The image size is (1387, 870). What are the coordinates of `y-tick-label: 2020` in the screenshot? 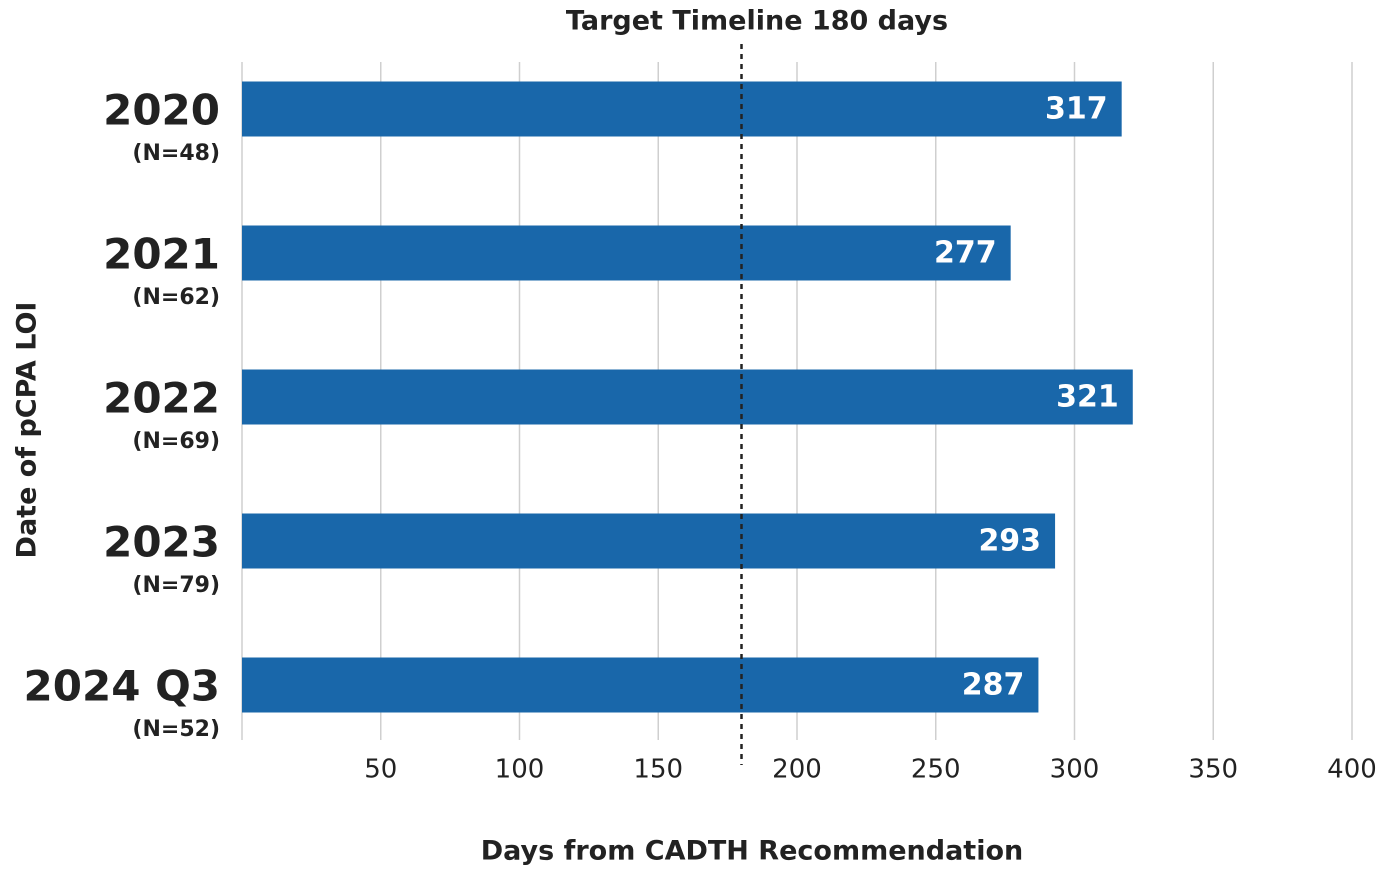 It's located at (161, 110).